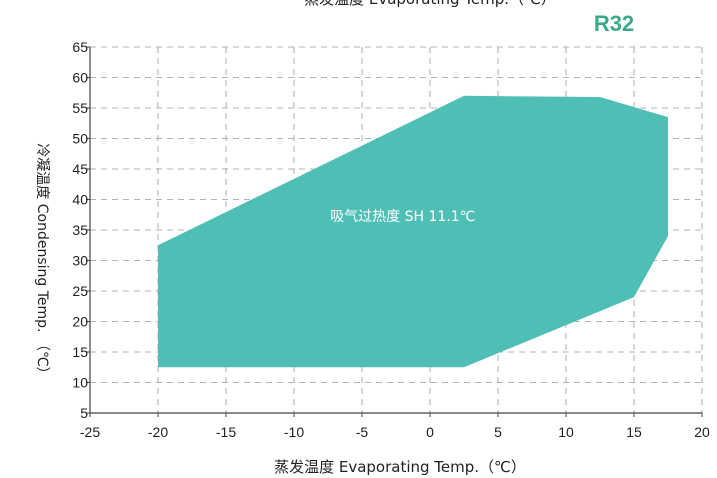  What do you see at coordinates (42, 261) in the screenshot?
I see `y-axis-label: 冷凝温度 Condensing Temp. （℃）` at bounding box center [42, 261].